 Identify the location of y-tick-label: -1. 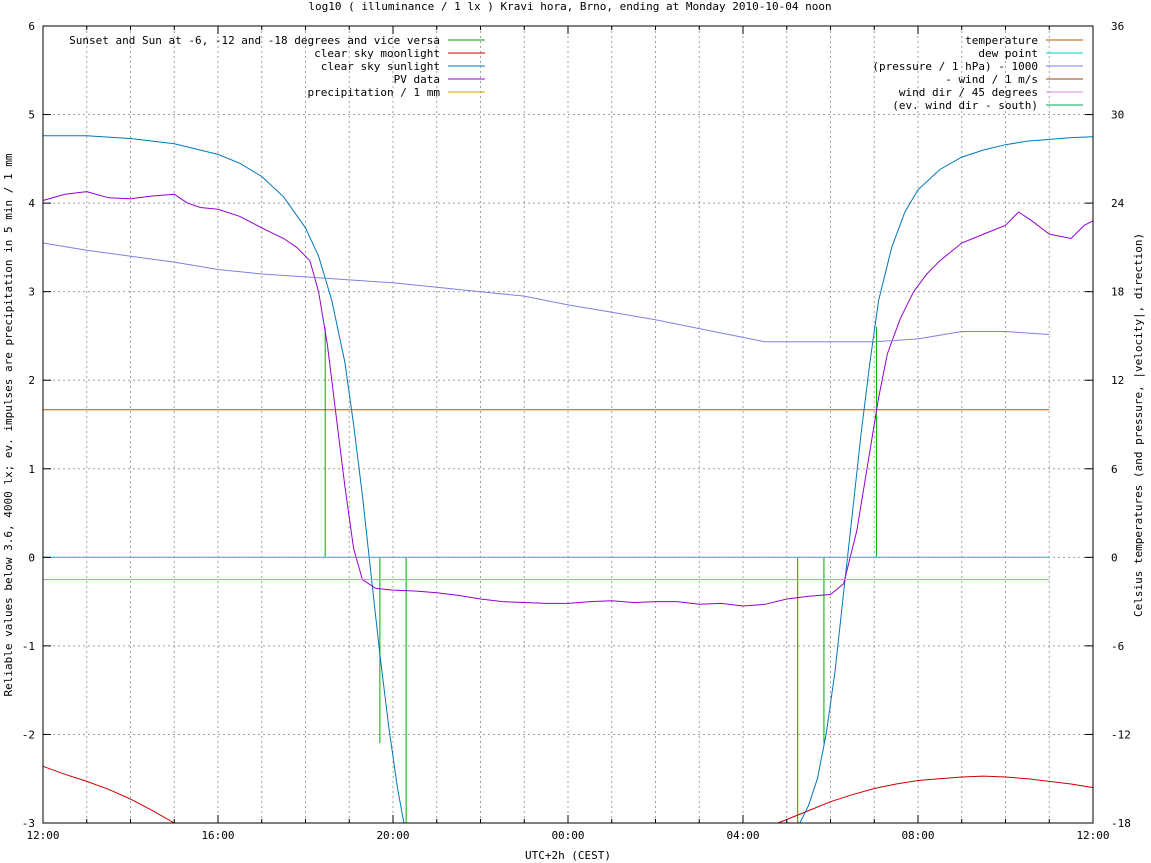
(28, 646).